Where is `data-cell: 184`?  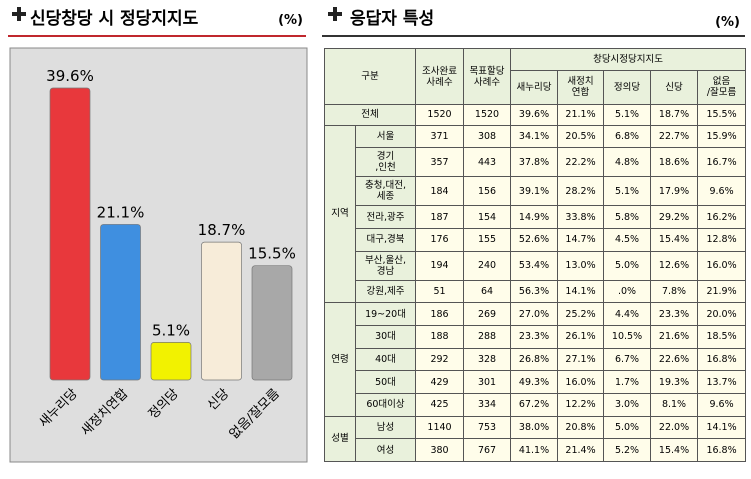
data-cell: 184 is located at coordinates (440, 191).